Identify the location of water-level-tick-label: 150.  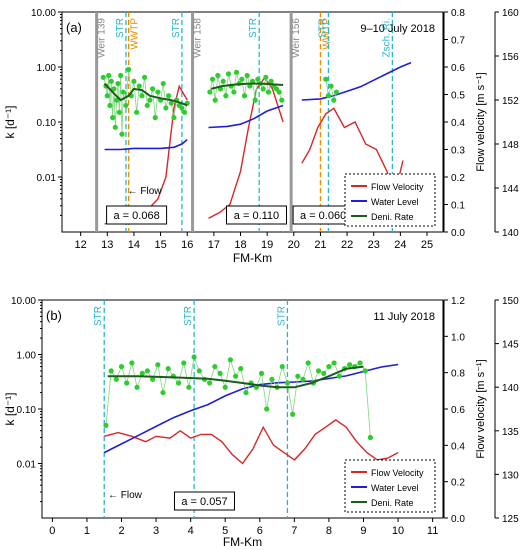
(510, 301).